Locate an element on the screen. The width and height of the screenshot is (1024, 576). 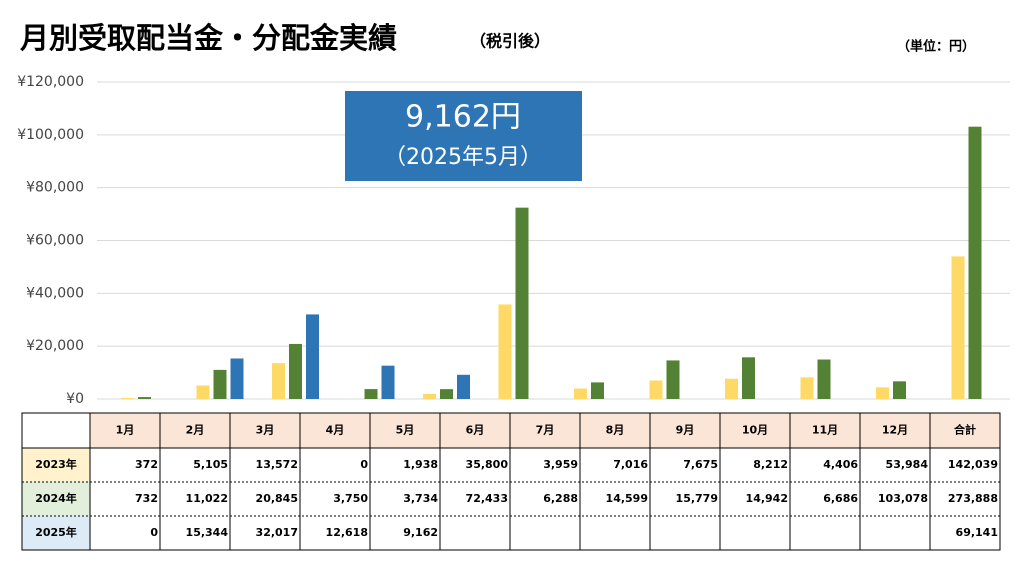
total-label: 273,888 is located at coordinates (973, 498).